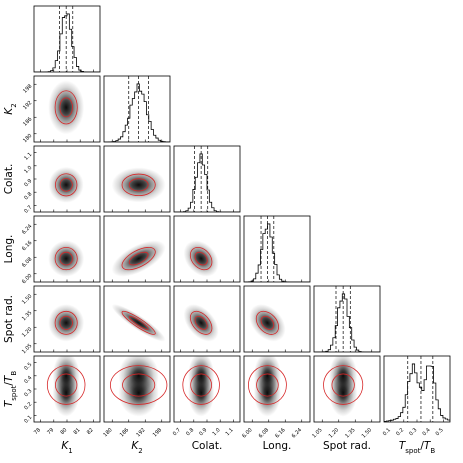 Image resolution: width=463 pixels, height=463 pixels. Describe the element at coordinates (230, 432) in the screenshot. I see `x-tick-label-colat: 1.1` at that location.